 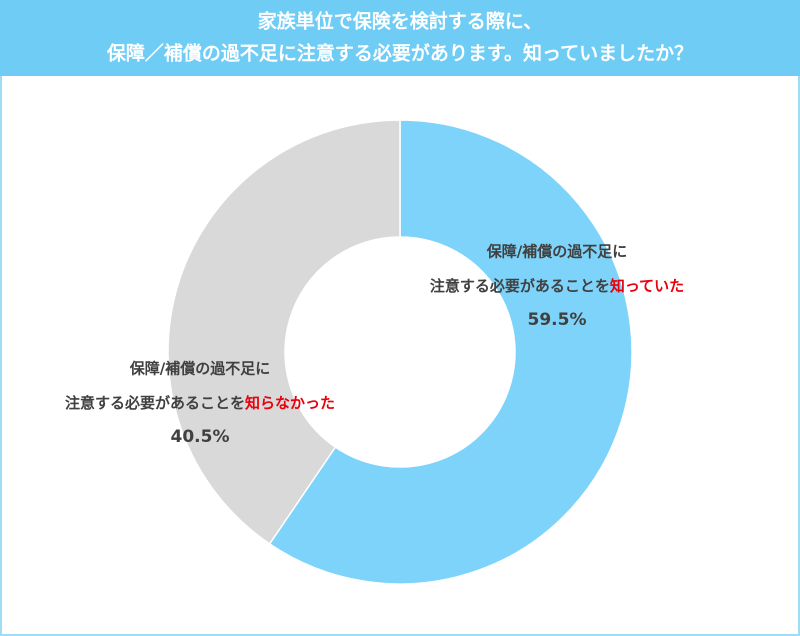 I want to click on chart-title: 家族単位で保険を検討する際に、, so click(x=400, y=21).